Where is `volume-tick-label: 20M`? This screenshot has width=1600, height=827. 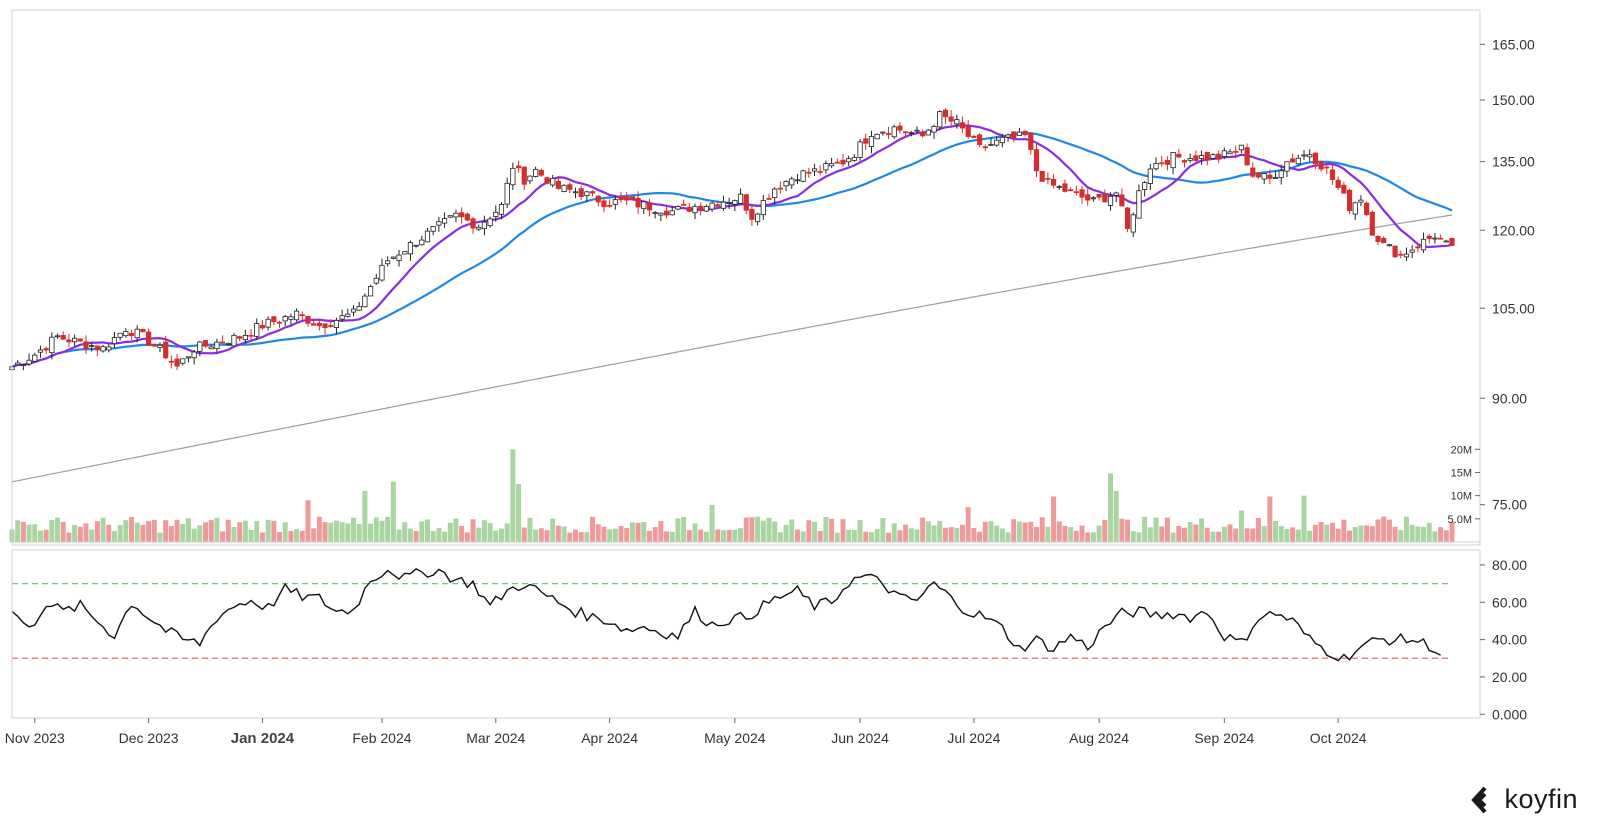
volume-tick-label: 20M is located at coordinates (1461, 450).